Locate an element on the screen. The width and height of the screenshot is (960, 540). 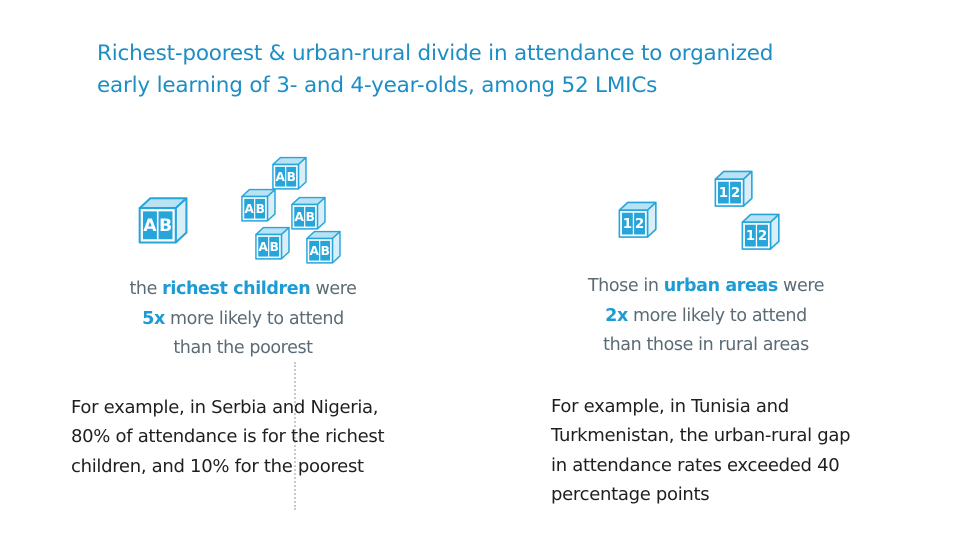
location-example-line-4: percentage points is located at coordinates (630, 494).